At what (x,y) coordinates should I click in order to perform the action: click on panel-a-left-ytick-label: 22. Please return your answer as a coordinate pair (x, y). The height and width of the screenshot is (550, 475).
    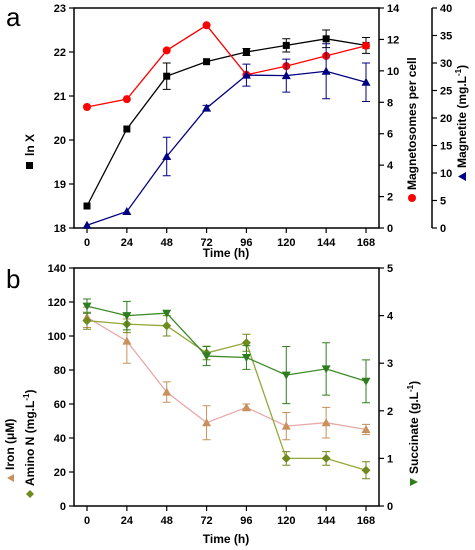
    Looking at the image, I should click on (60, 53).